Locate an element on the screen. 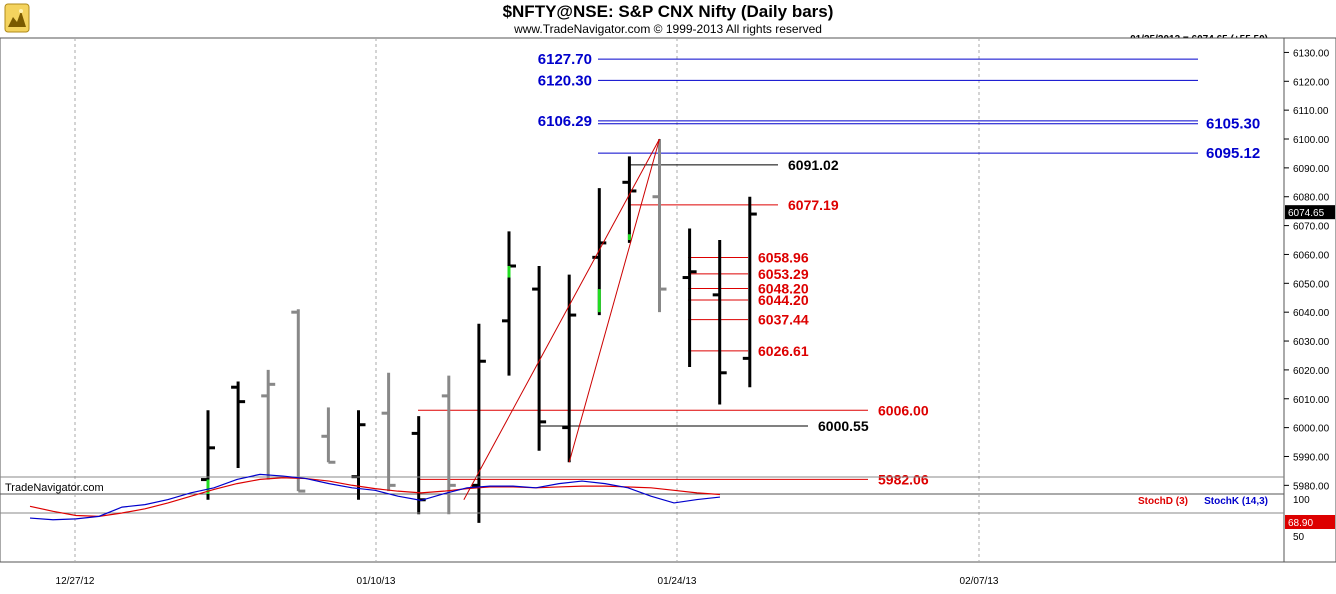 Image resolution: width=1336 pixels, height=594 pixels. y-tick-label: 6070.00 is located at coordinates (1311, 227).